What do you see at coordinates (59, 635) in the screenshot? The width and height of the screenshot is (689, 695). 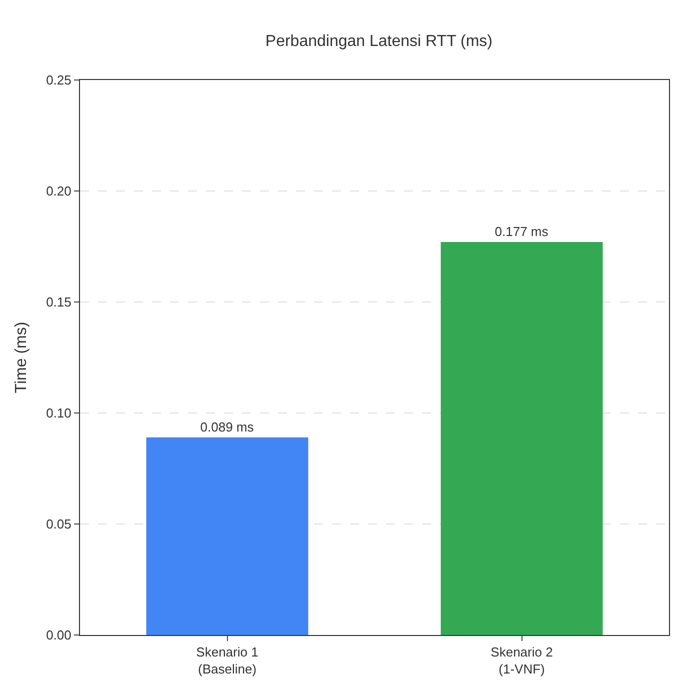 I see `y-tick-label: 0.00` at bounding box center [59, 635].